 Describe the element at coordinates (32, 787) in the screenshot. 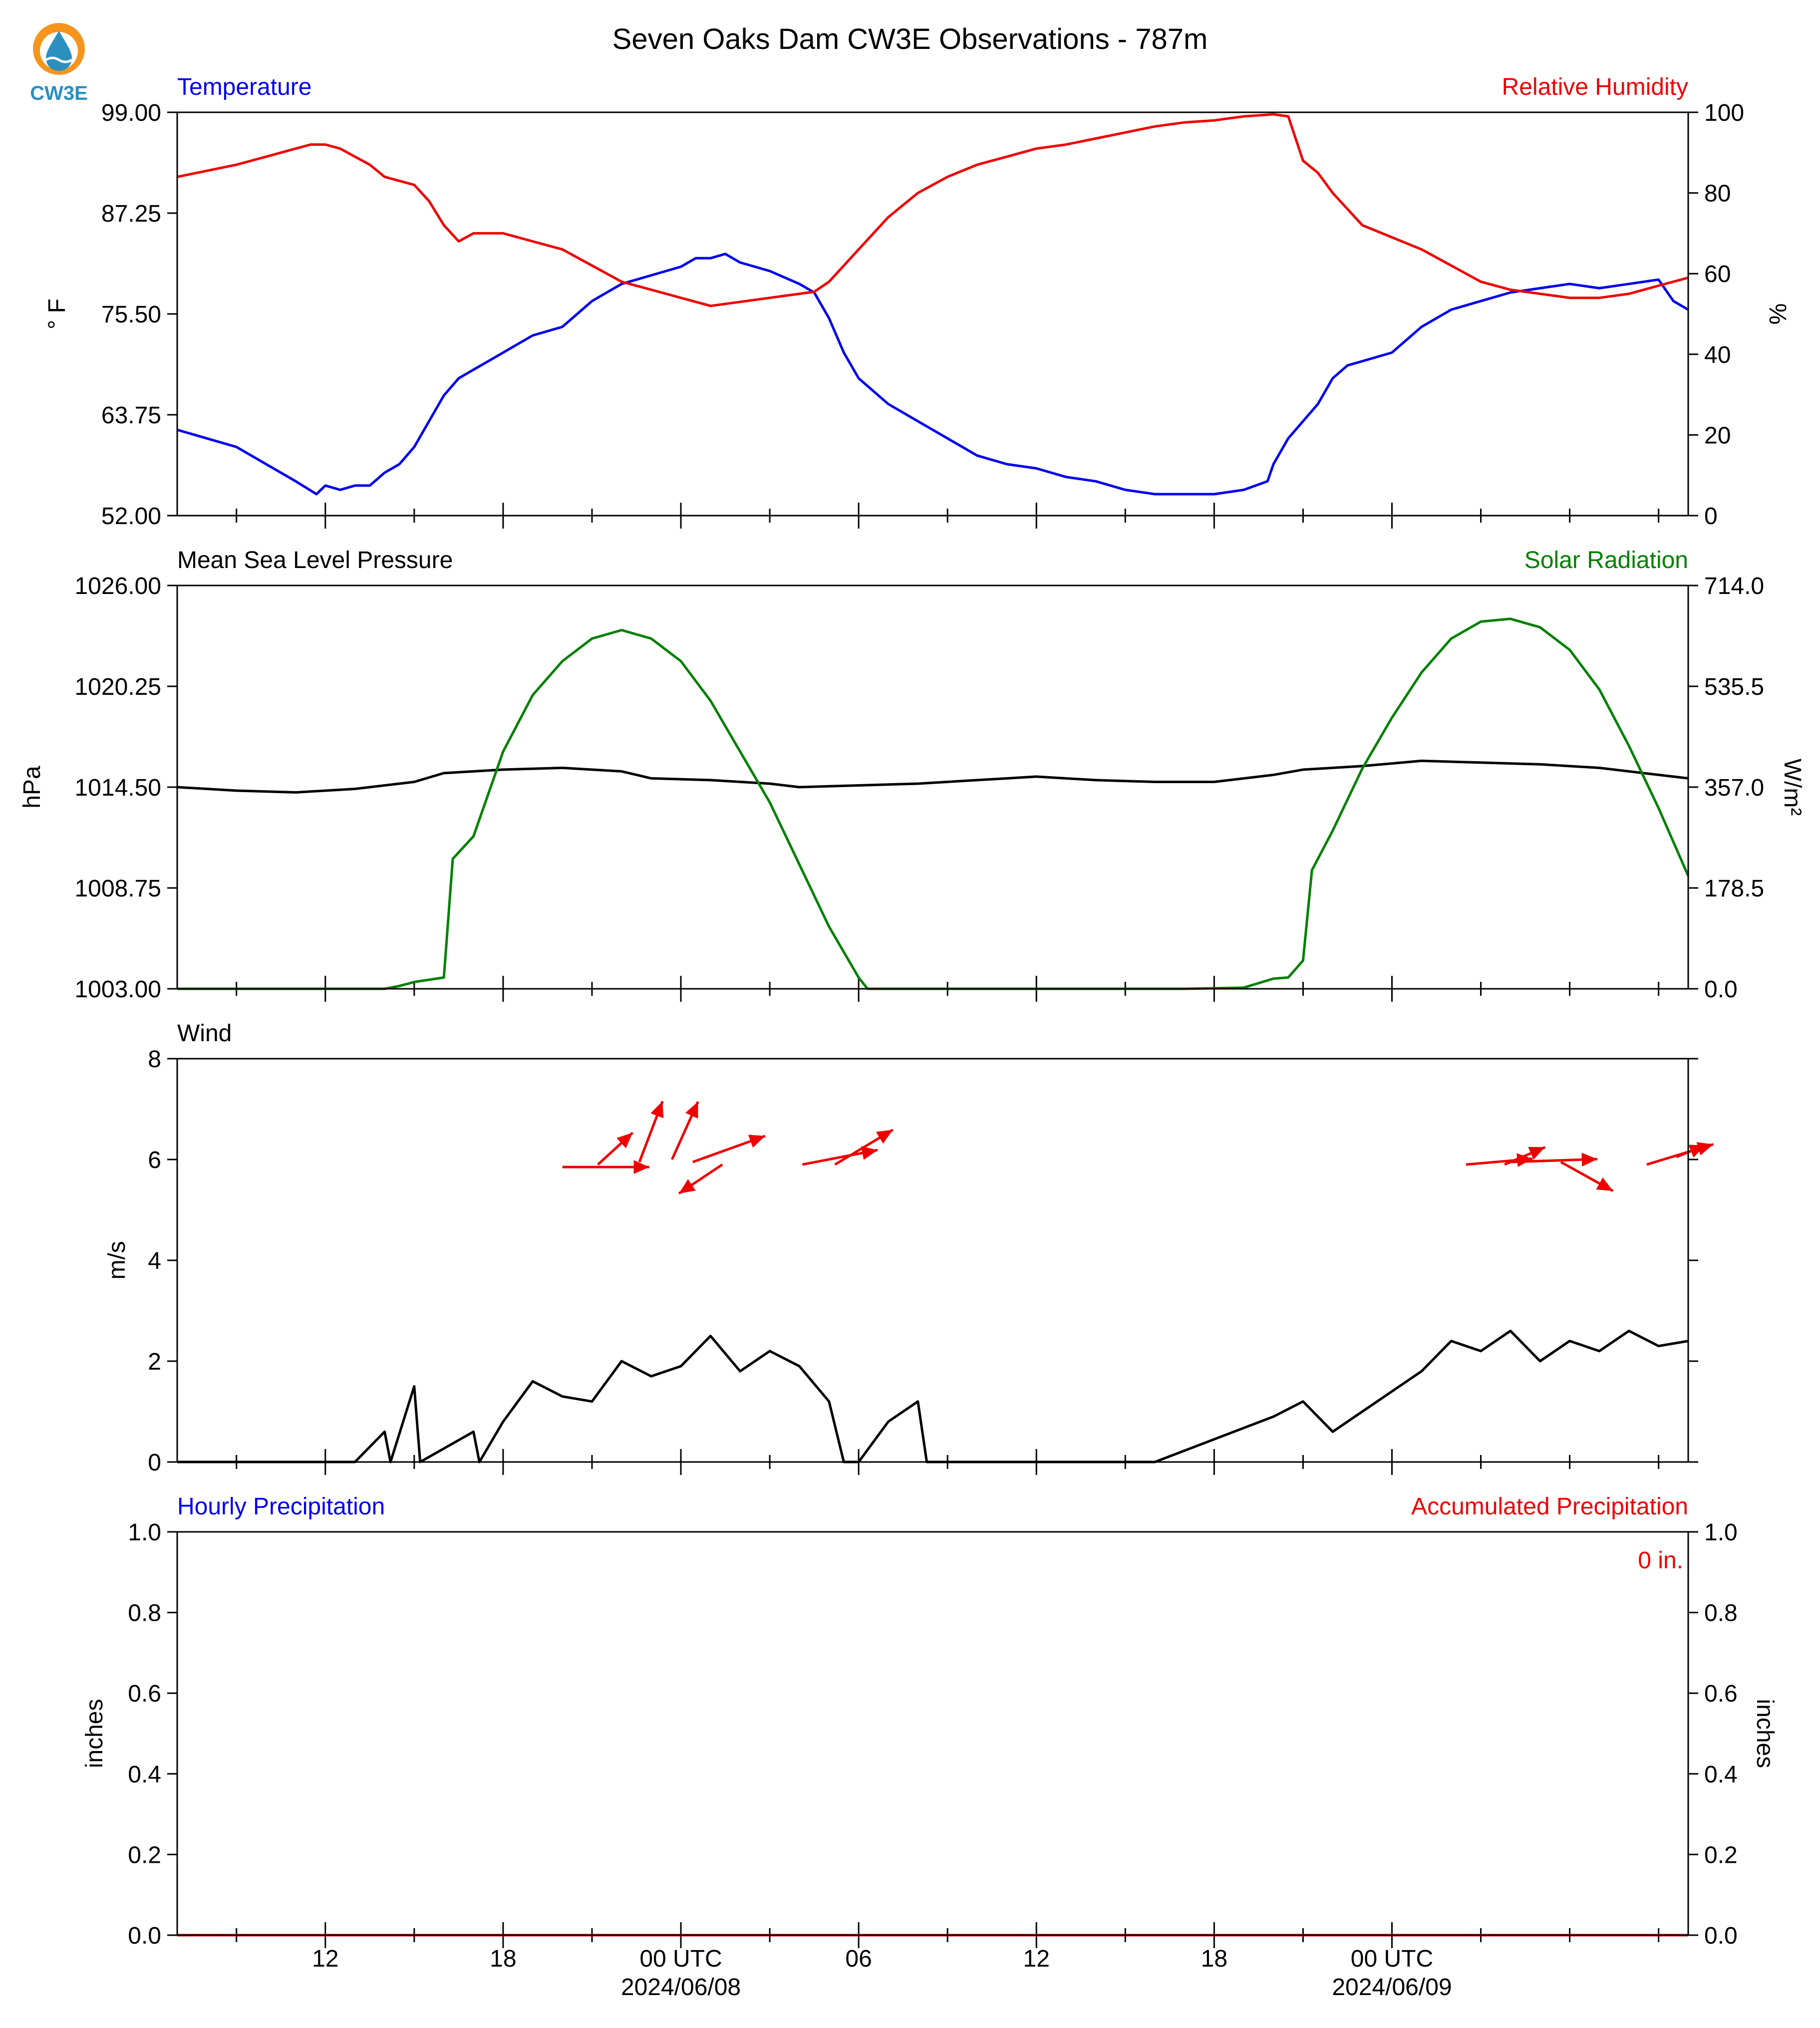

I see `pressure-unit: hPa` at that location.